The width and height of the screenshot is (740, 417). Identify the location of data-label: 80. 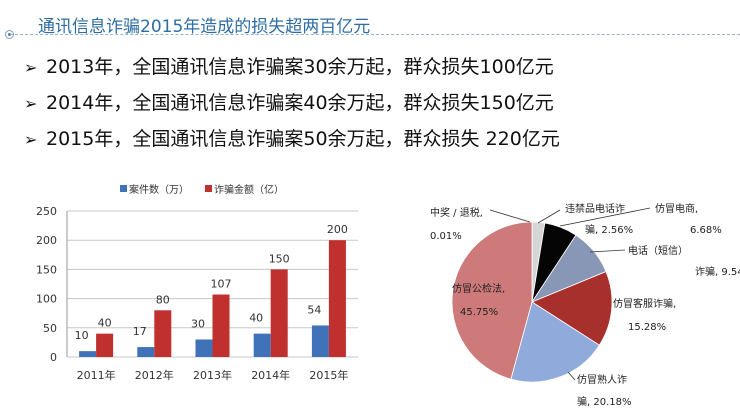
(163, 299).